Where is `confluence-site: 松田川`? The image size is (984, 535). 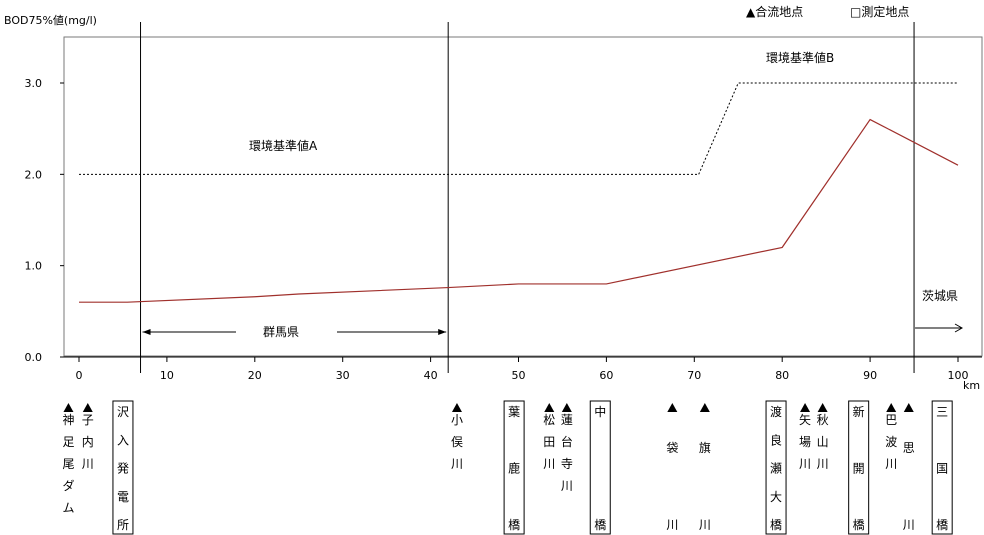
confluence-site: 松田川 is located at coordinates (549, 437).